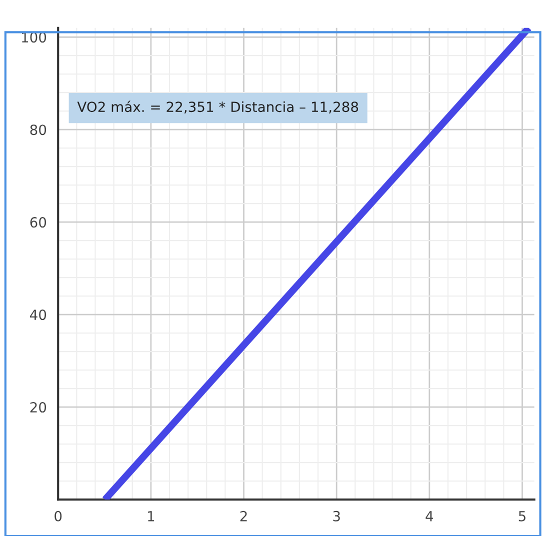  Describe the element at coordinates (430, 516) in the screenshot. I see `x-tick-label: 4` at that location.